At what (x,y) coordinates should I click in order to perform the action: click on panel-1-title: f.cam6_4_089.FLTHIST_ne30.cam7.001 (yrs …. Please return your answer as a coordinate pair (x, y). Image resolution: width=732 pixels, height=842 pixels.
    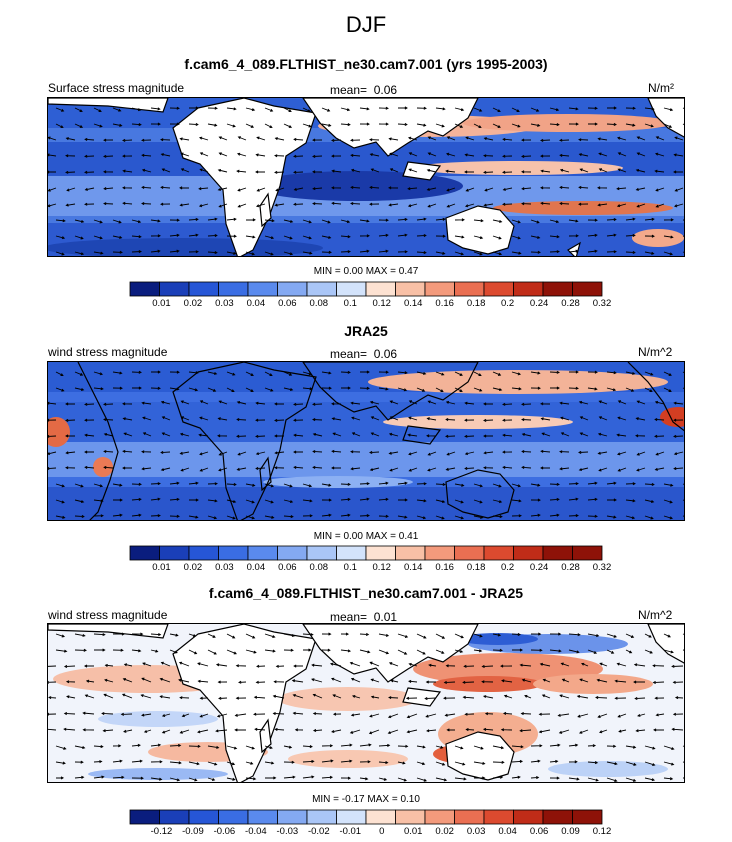
    Looking at the image, I should click on (366, 64).